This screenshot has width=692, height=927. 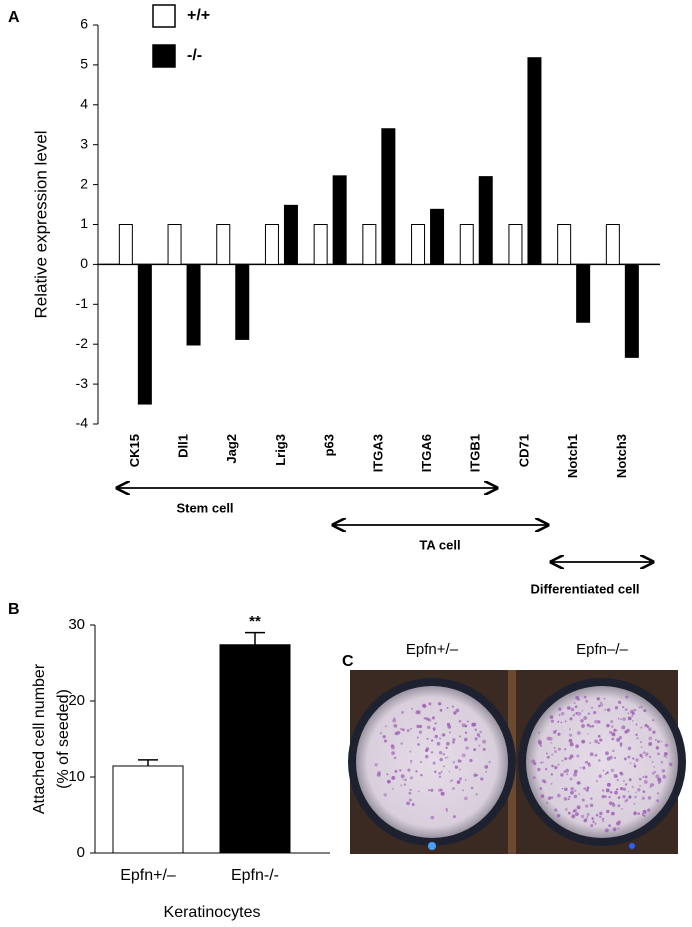 I want to click on legend-label: -/-, so click(x=194, y=55).